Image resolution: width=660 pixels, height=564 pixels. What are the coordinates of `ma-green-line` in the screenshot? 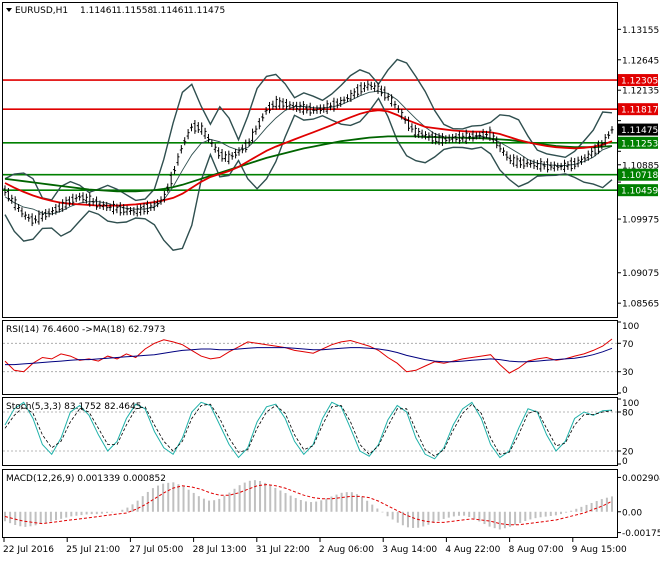 It's located at (308, 164).